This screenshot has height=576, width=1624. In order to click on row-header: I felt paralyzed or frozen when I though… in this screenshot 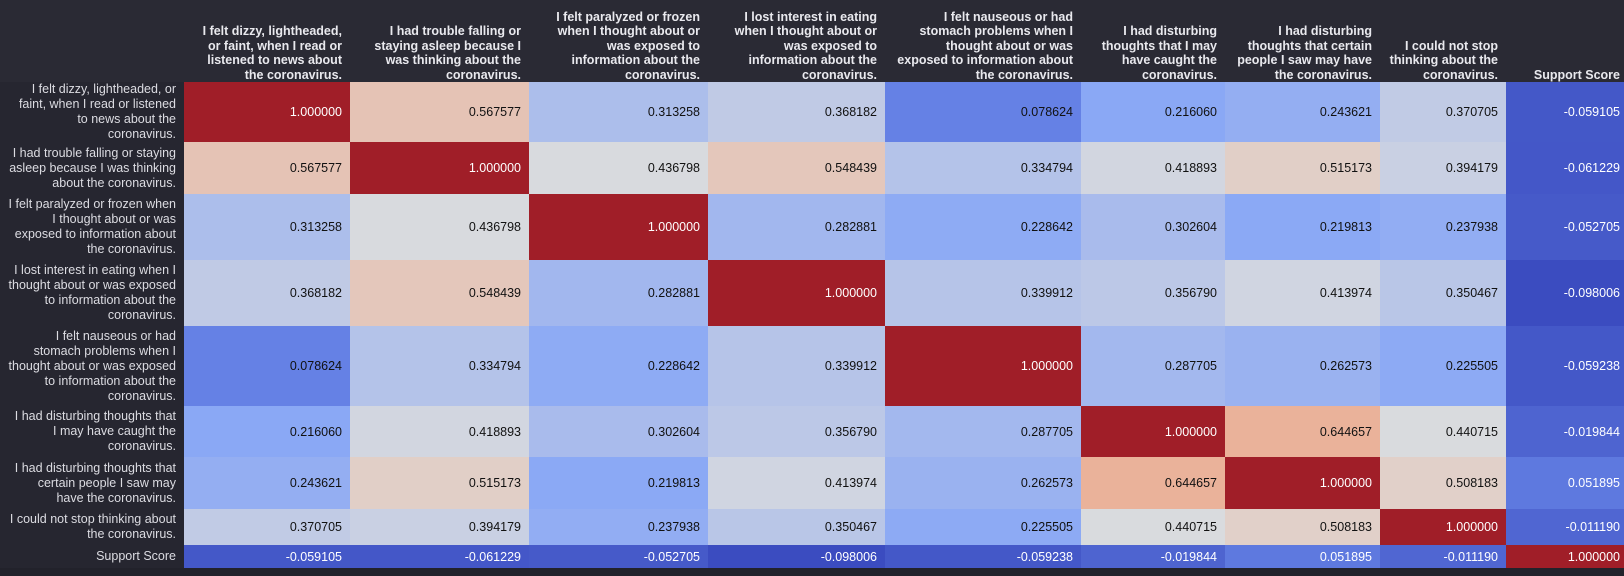, I will do `click(92, 227)`.